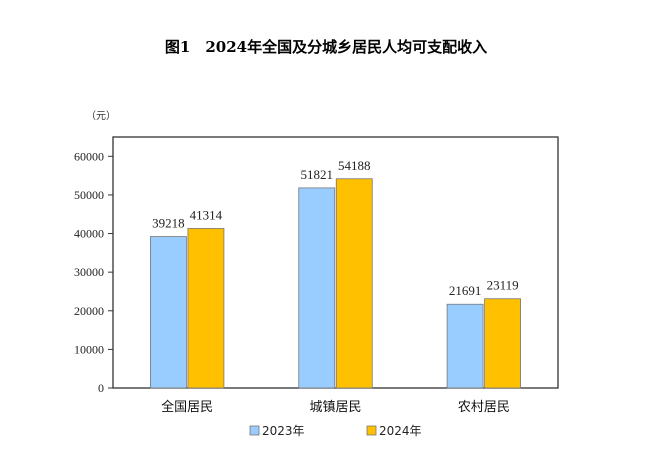 This screenshot has height=473, width=652. Describe the element at coordinates (283, 431) in the screenshot. I see `legend-label: 2023年` at that location.